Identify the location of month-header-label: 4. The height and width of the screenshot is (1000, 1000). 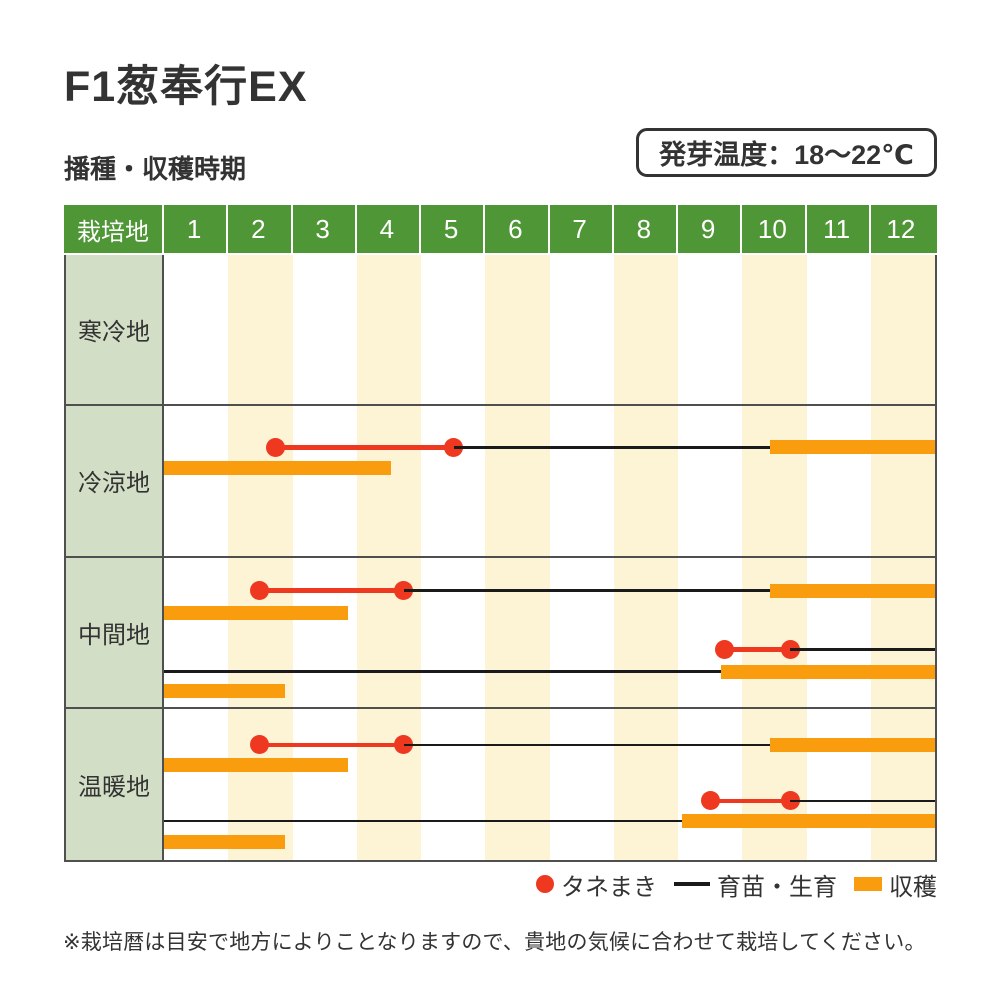
(387, 228).